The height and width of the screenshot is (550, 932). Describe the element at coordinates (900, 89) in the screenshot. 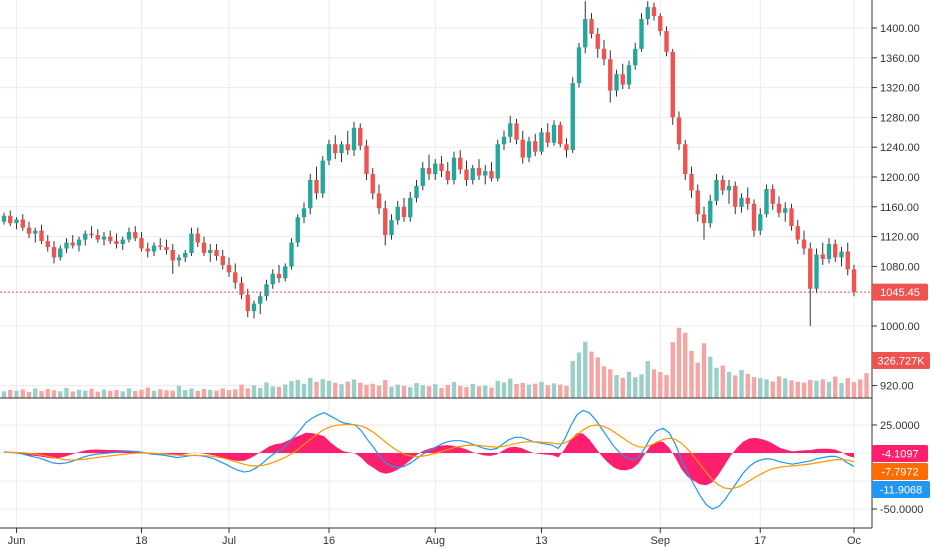

I see `price-tick-label: 1320.00` at that location.